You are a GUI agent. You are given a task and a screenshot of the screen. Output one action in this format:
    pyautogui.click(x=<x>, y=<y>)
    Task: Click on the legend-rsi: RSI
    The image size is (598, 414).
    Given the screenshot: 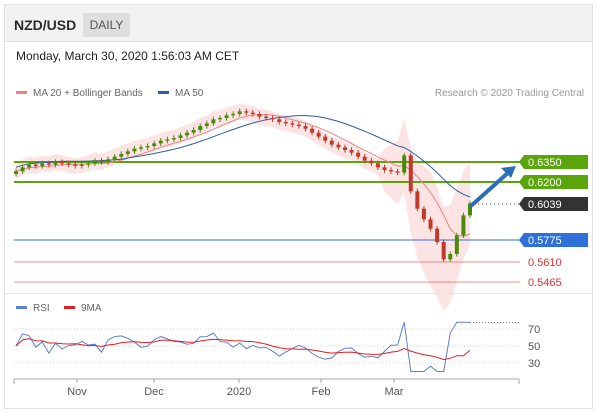 What is the action you would take?
    pyautogui.click(x=33, y=308)
    